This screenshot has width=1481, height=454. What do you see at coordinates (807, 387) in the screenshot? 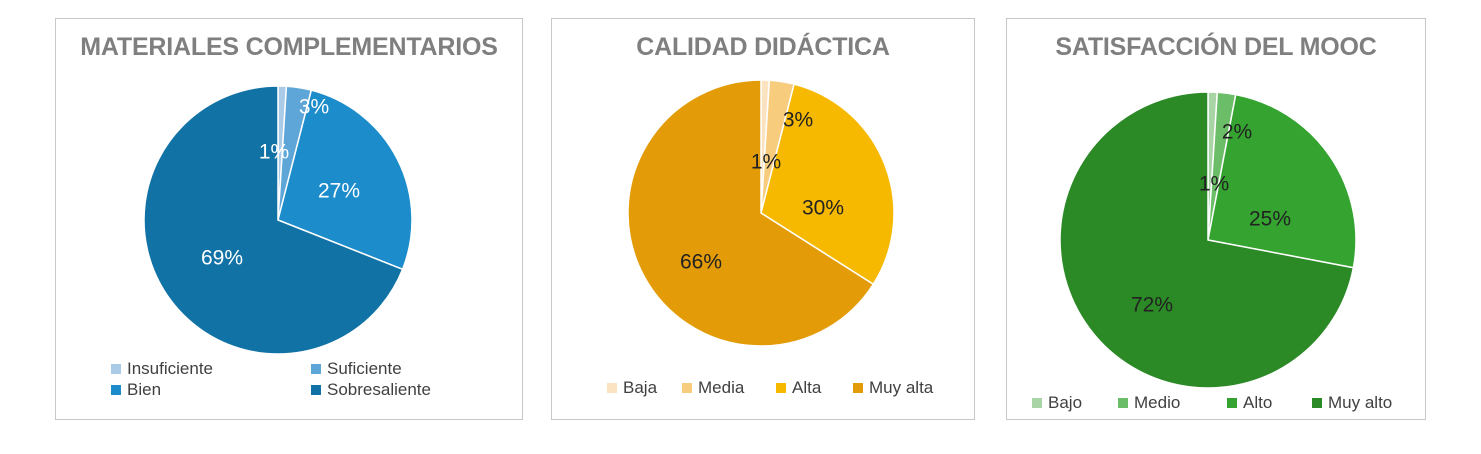
I see `legend-label: Alta` at bounding box center [807, 387].